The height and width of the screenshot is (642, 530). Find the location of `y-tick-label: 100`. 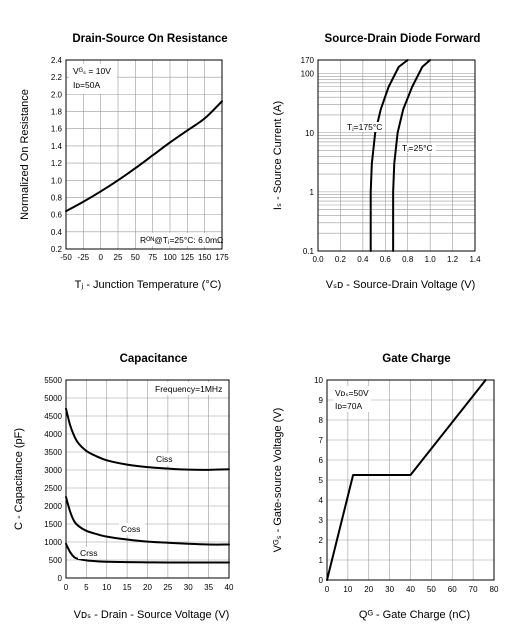

y-tick-label: 100 is located at coordinates (308, 74).